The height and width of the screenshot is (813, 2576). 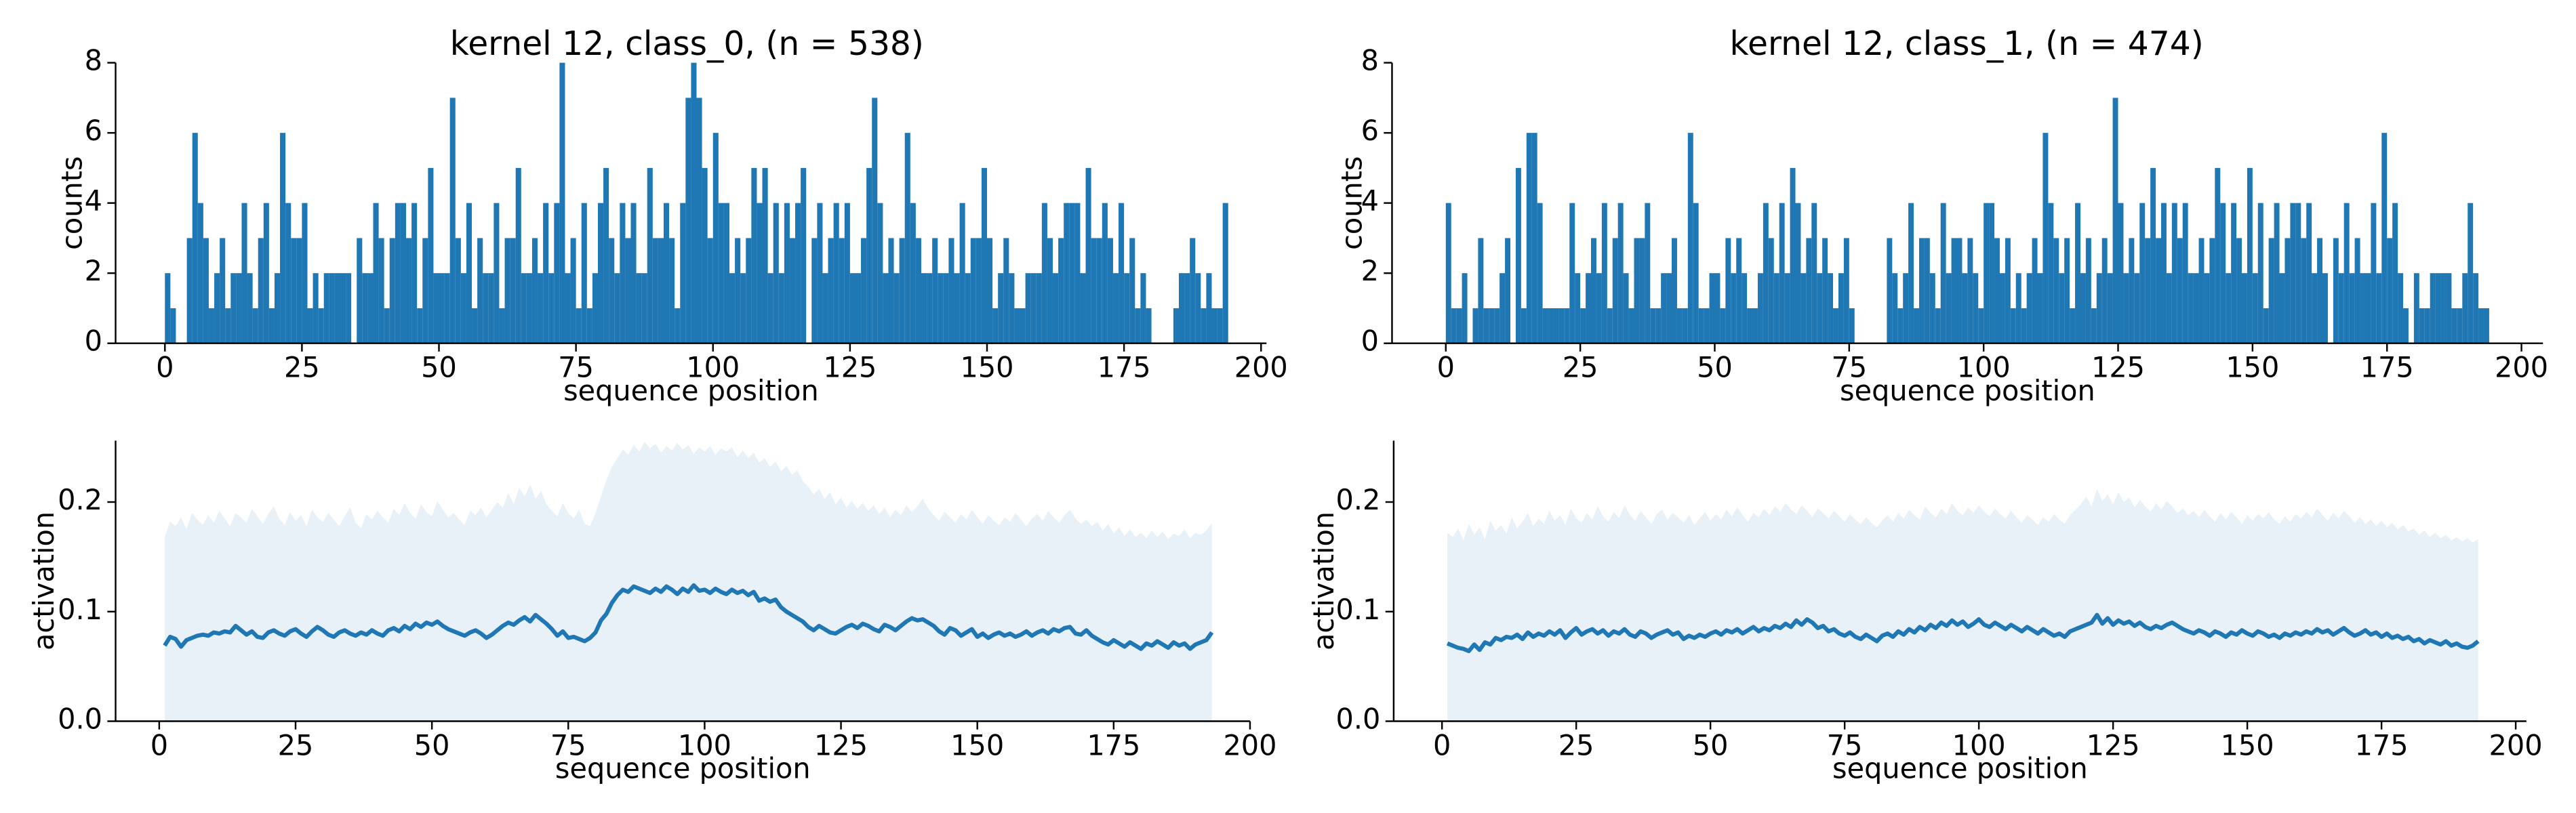 I want to click on y-tick-label: 2, so click(x=93, y=271).